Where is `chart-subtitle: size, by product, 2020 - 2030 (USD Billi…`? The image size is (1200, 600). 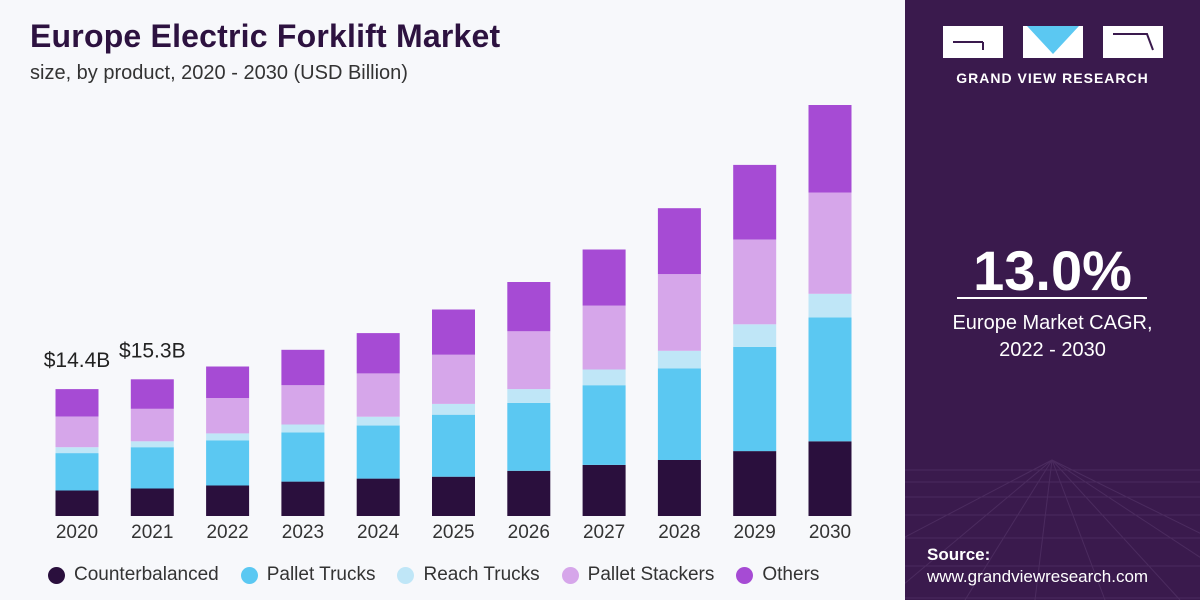 chart-subtitle: size, by product, 2020 - 2030 (USD Billi… is located at coordinates (219, 73).